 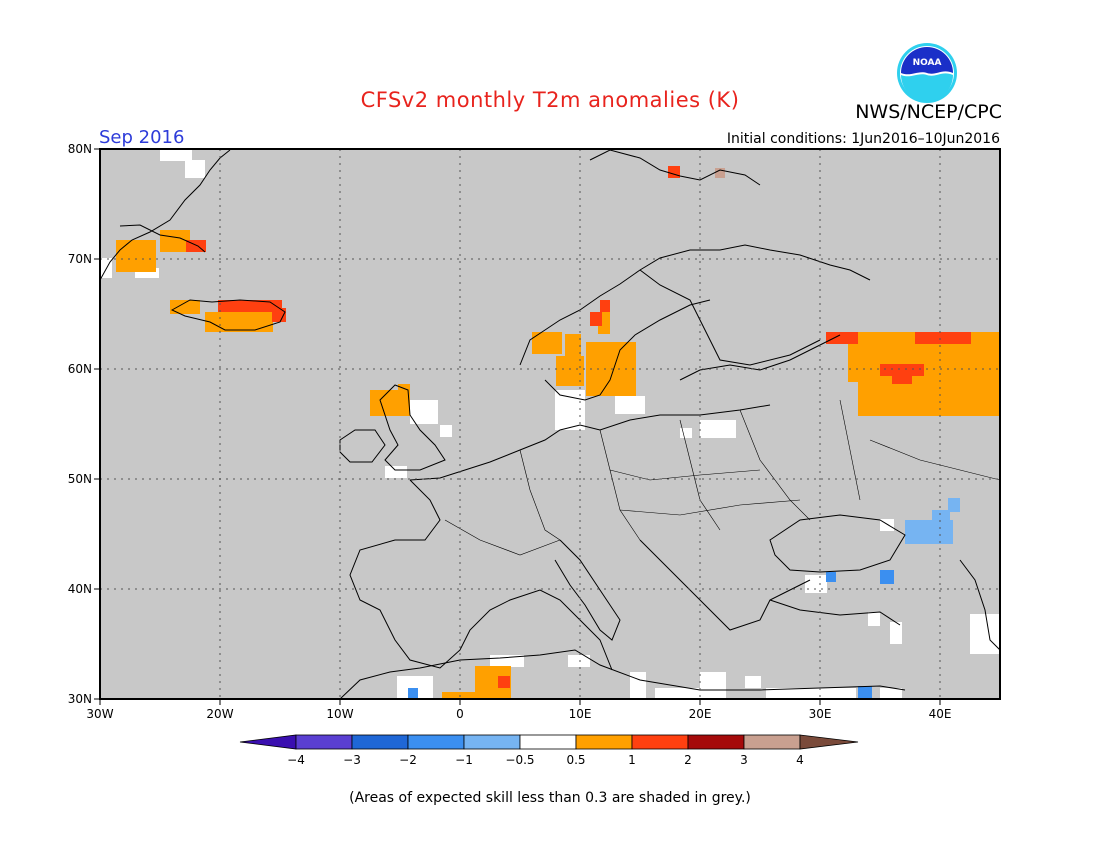 What do you see at coordinates (550, 100) in the screenshot?
I see `map-title: CFSv2 monthly T2m anomalies (K)` at bounding box center [550, 100].